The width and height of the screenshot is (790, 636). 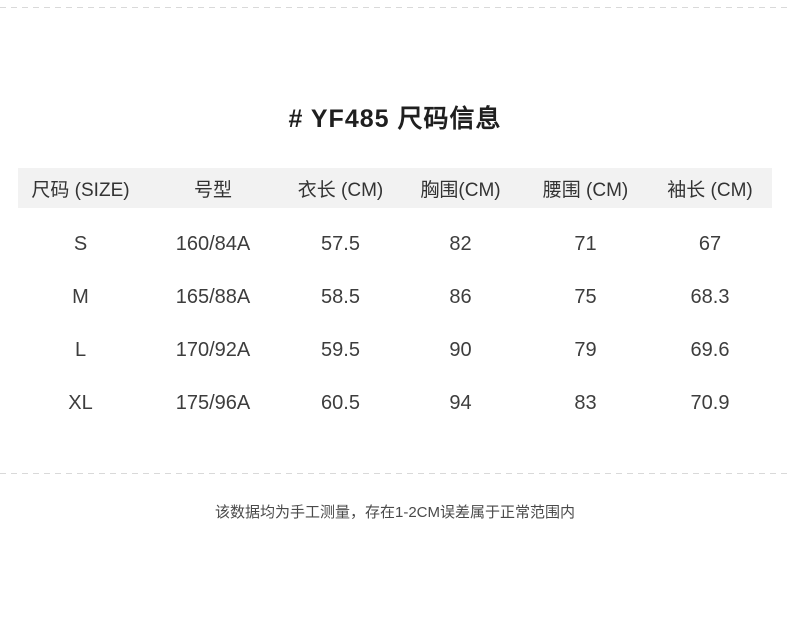 What do you see at coordinates (710, 190) in the screenshot?
I see `column-header-sleeve: 袖长 (CM)` at bounding box center [710, 190].